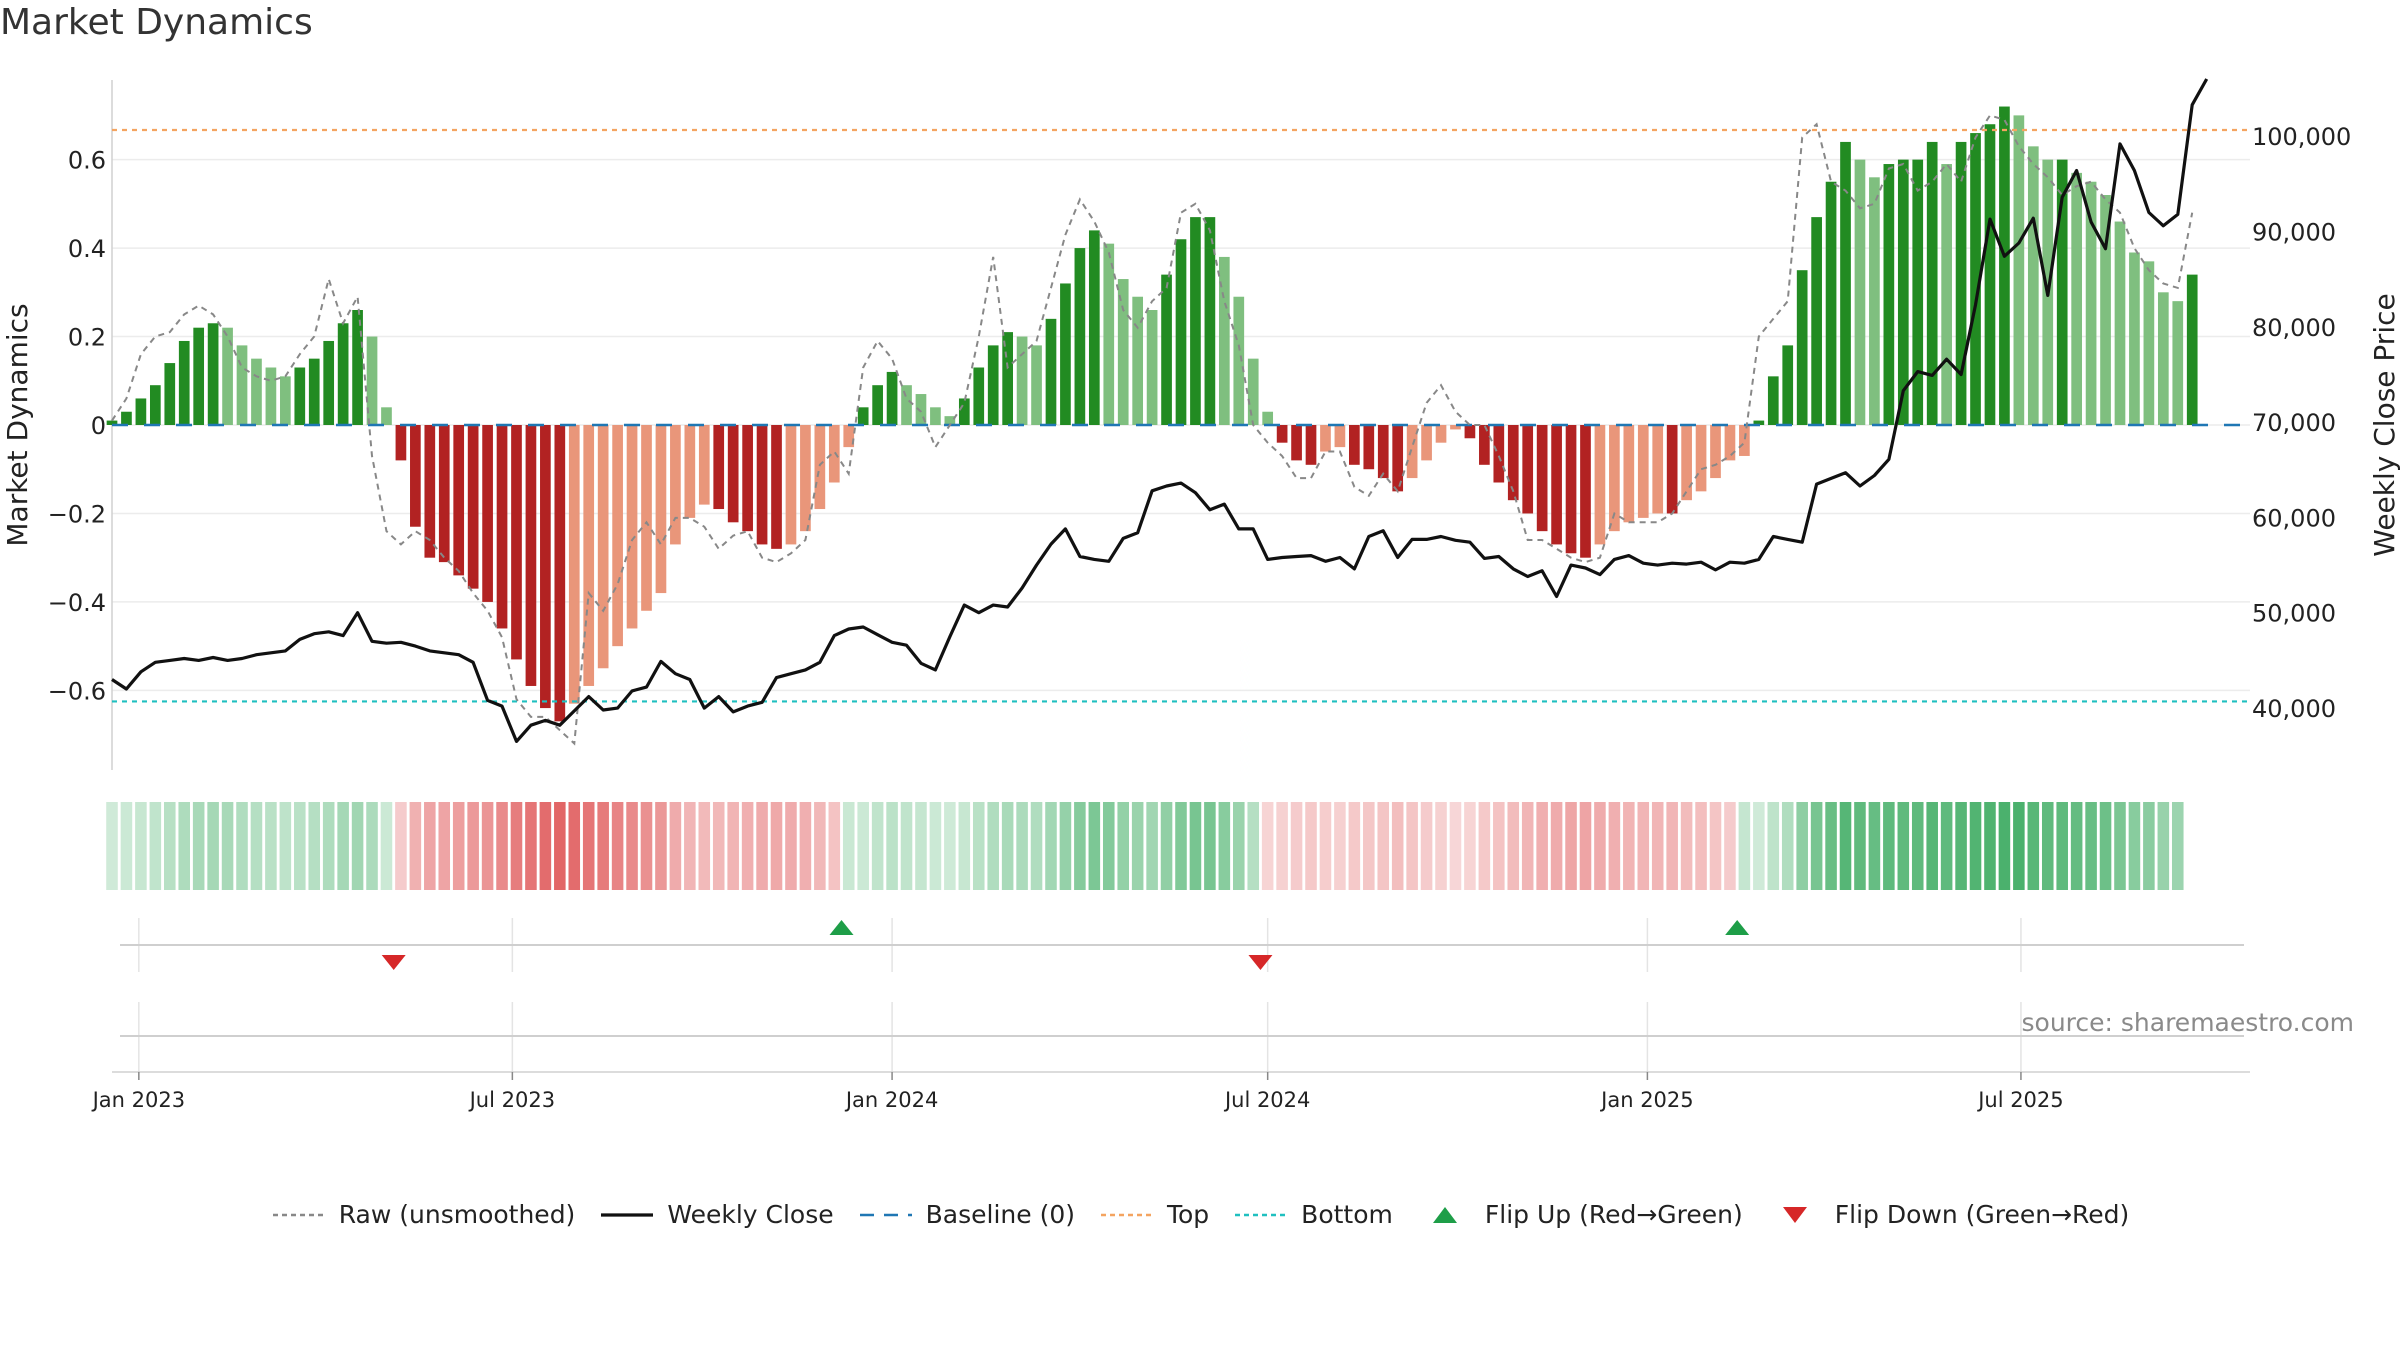 The image size is (2400, 1350). Describe the element at coordinates (2294, 328) in the screenshot. I see `y2-tick-label: 80,000` at that location.